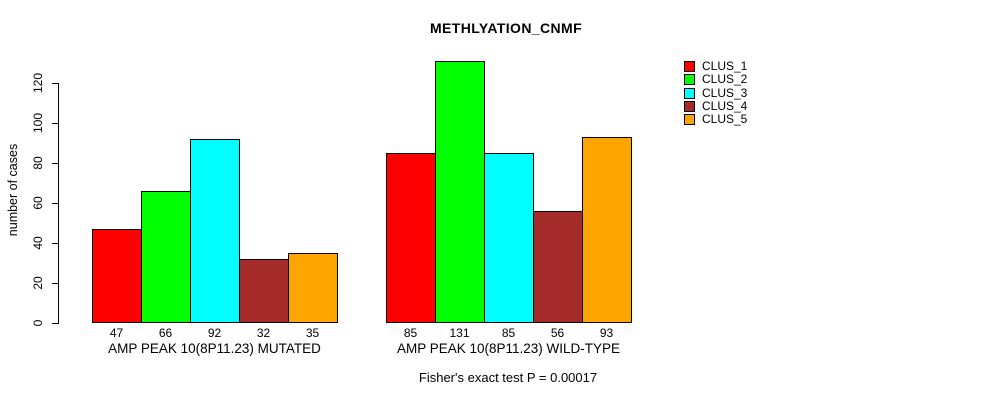 The height and width of the screenshot is (400, 990). What do you see at coordinates (38, 83) in the screenshot?
I see `y-tick-label: 120` at bounding box center [38, 83].